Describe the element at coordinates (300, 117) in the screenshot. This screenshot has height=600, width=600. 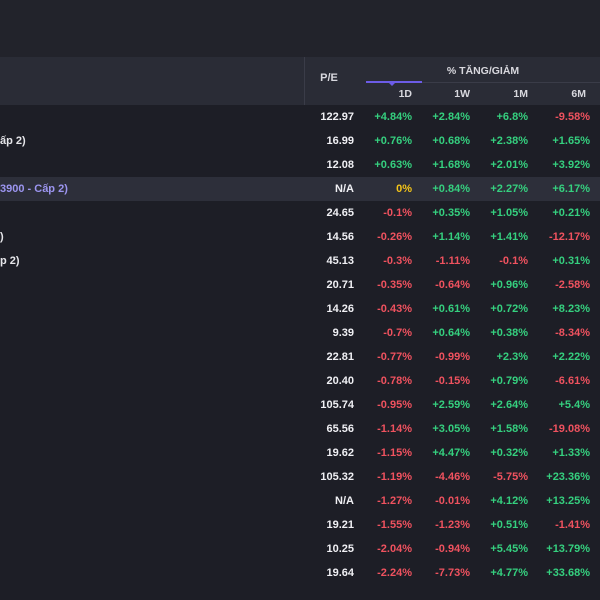
I see `table-row: 122.97 +4.84% +2.84% +6.8% -9.58%` at that location.